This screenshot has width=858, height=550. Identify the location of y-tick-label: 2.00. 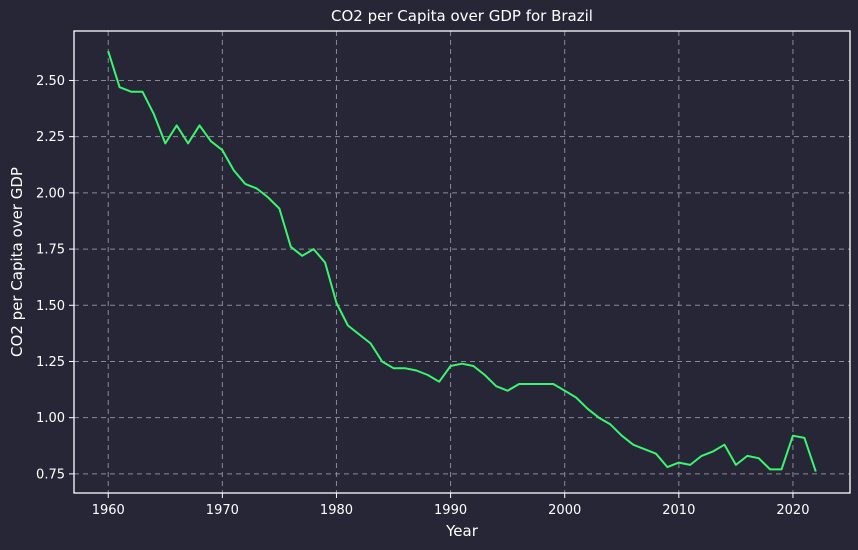
(50, 193).